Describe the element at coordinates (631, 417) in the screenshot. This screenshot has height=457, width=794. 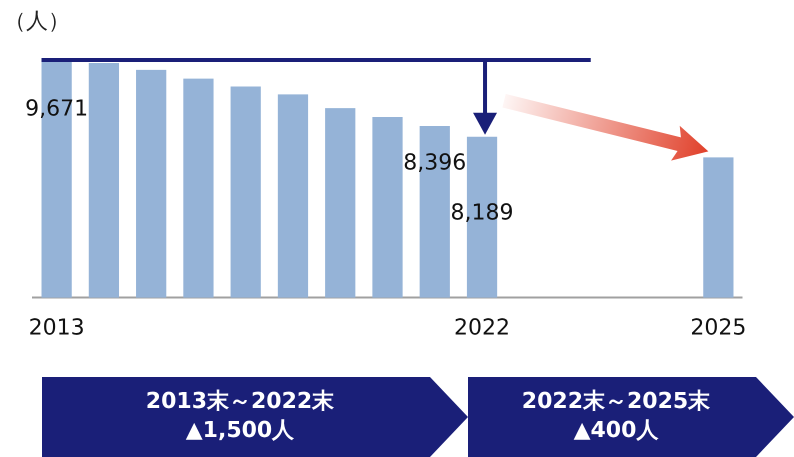
I see `text: 2022末～2025末 ▲400人` at that location.